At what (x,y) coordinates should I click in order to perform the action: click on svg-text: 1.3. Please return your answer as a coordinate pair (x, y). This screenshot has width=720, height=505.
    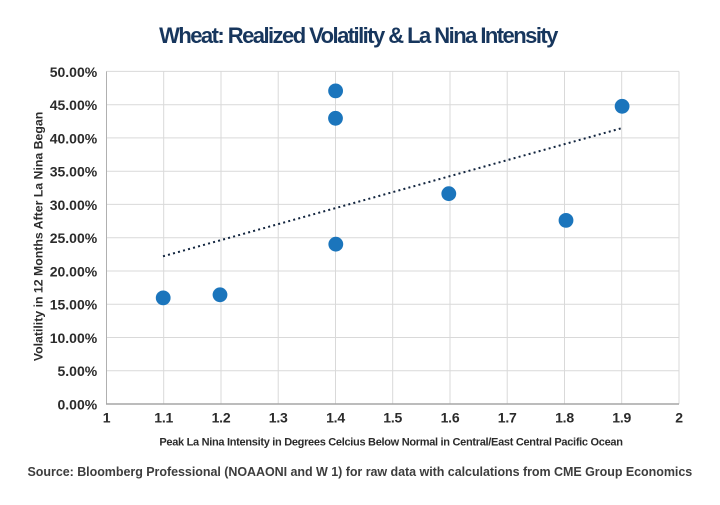
    Looking at the image, I should click on (278, 418).